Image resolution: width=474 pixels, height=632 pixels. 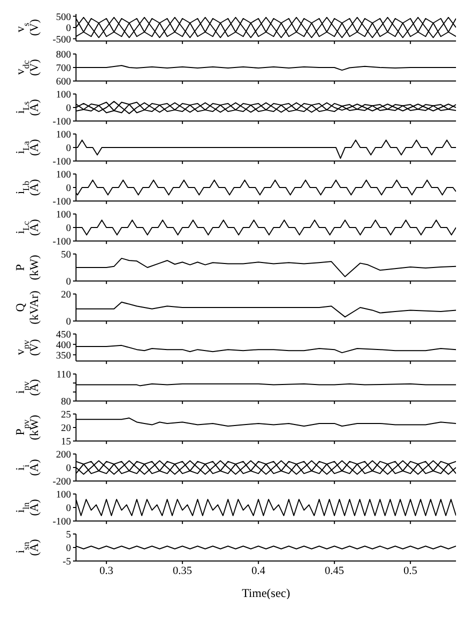 What do you see at coordinates (27, 267) in the screenshot?
I see `y-axis-title: P (kW)` at bounding box center [27, 267].